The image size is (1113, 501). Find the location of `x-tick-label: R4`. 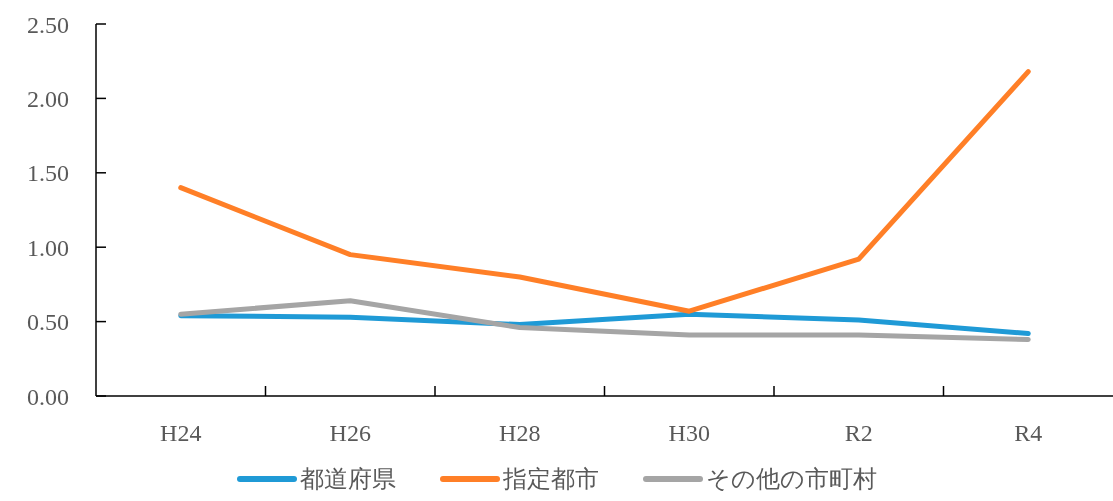

x-tick-label: R4 is located at coordinates (1028, 433).